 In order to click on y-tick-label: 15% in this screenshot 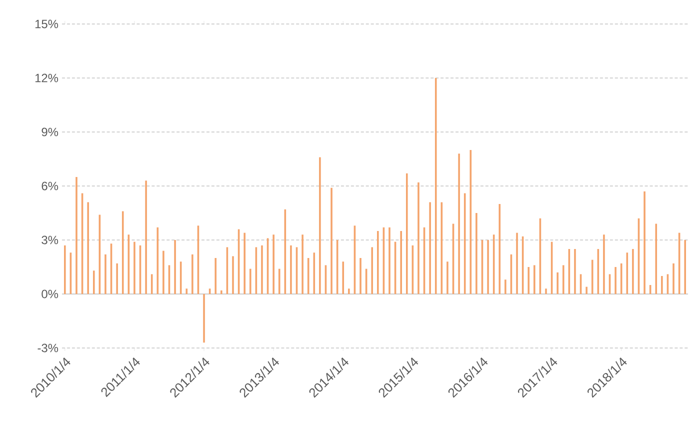, I will do `click(46, 24)`.